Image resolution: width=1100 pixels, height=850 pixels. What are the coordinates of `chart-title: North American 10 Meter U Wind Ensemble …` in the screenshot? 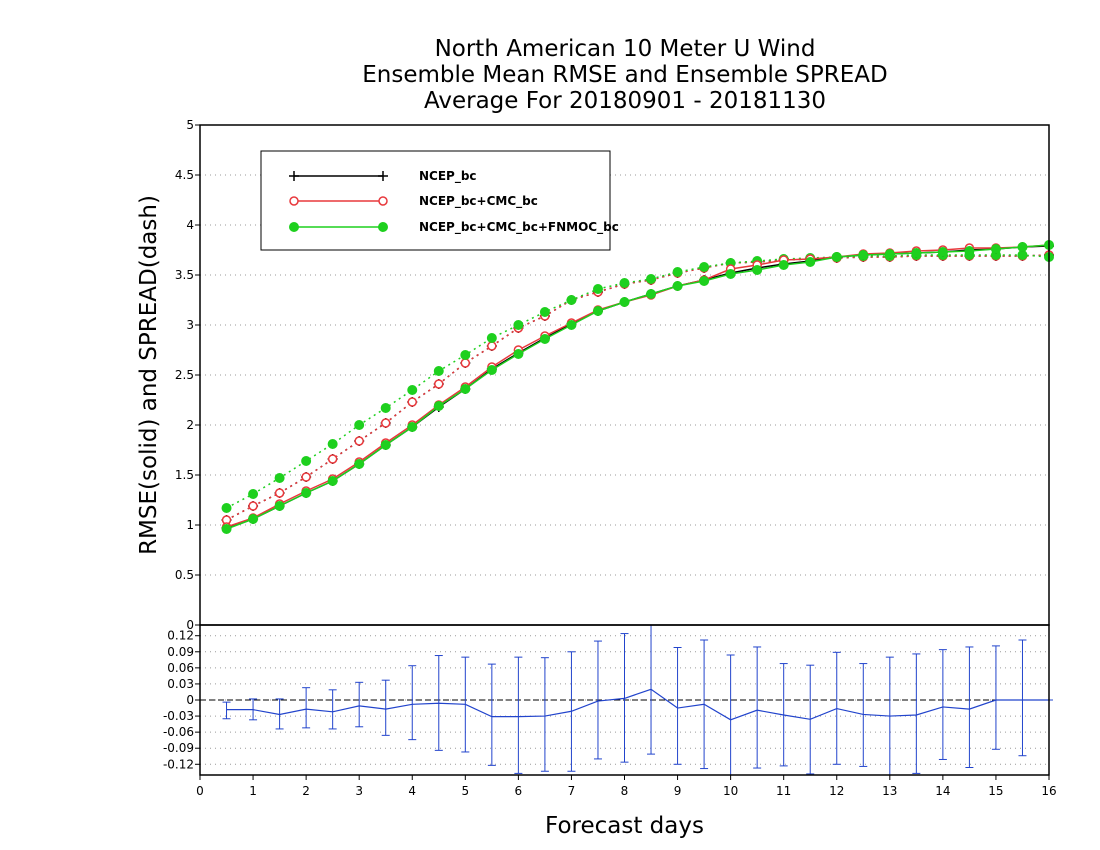 It's located at (625, 75).